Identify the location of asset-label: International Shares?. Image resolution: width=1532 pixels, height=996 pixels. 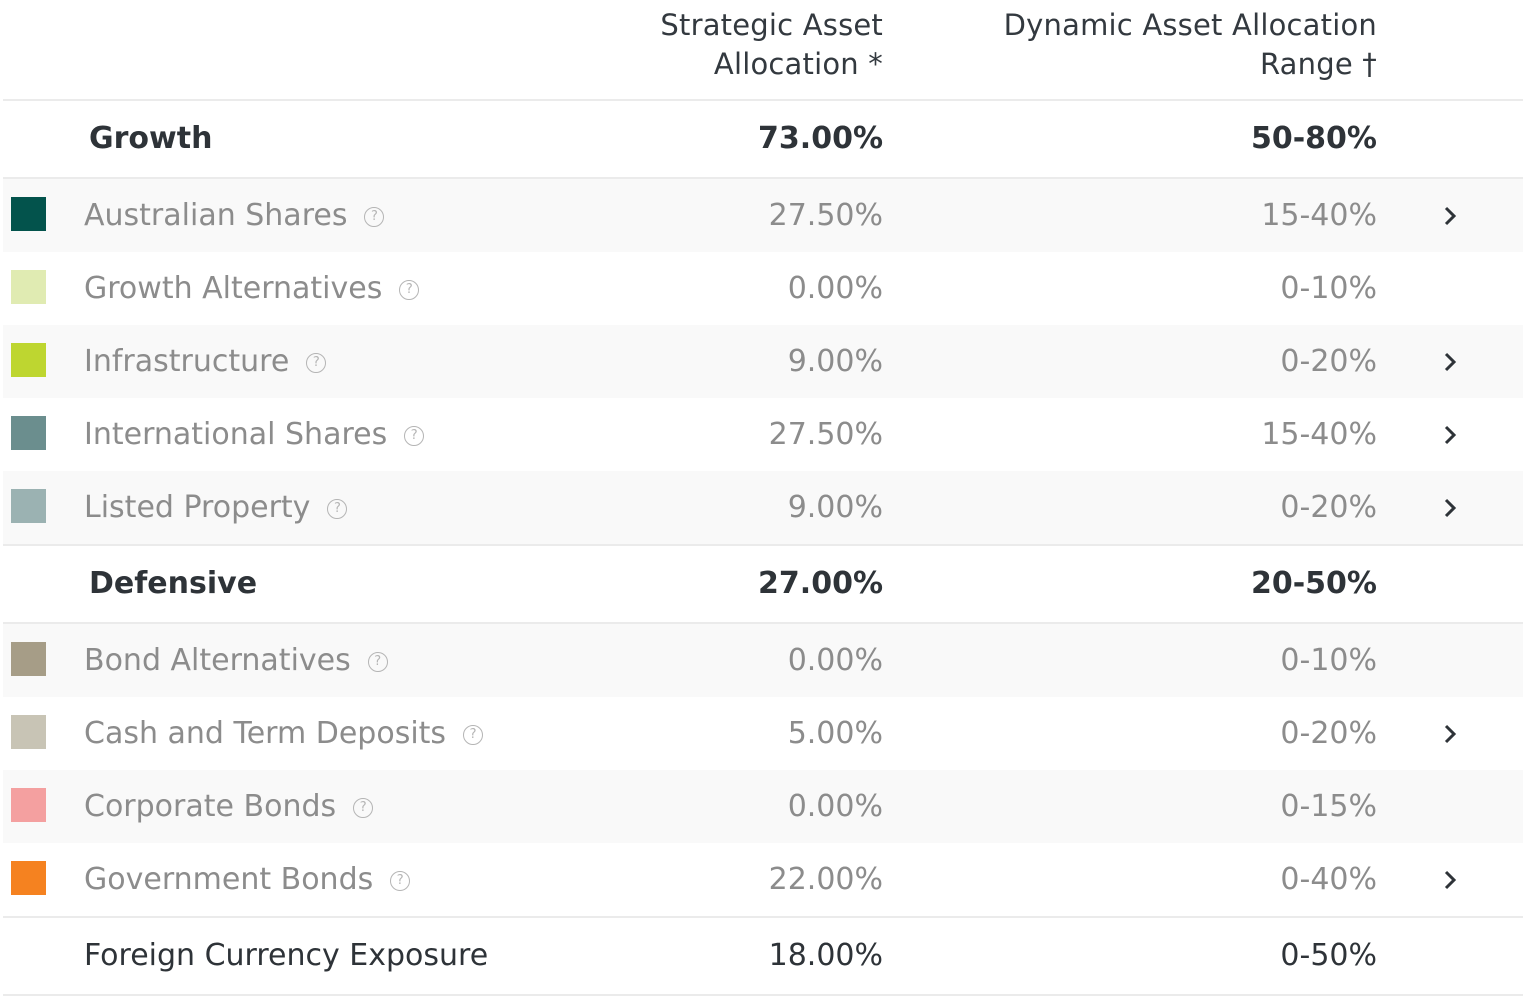
(254, 434).